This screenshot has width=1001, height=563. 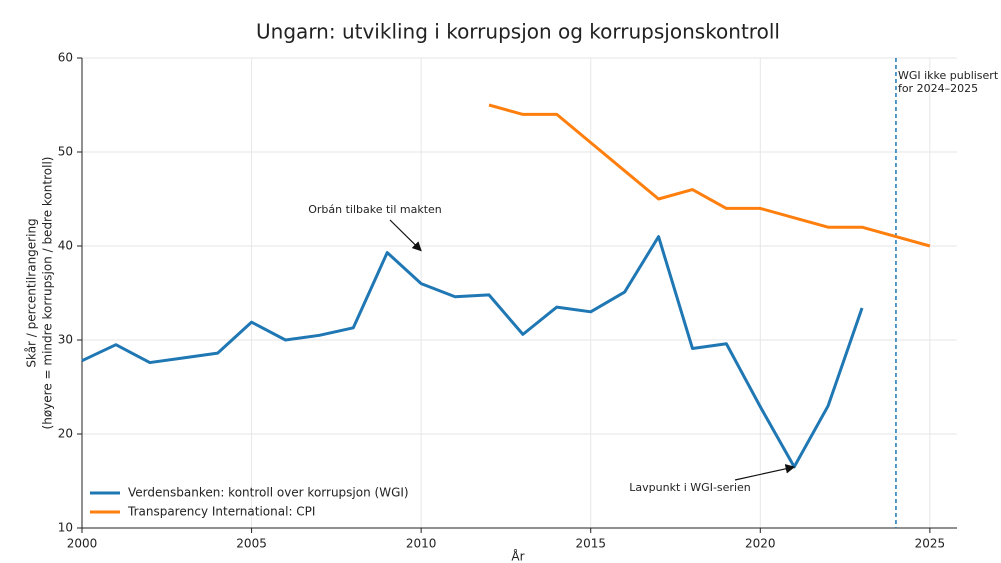 I want to click on x-tick-label: 2015, so click(x=590, y=544).